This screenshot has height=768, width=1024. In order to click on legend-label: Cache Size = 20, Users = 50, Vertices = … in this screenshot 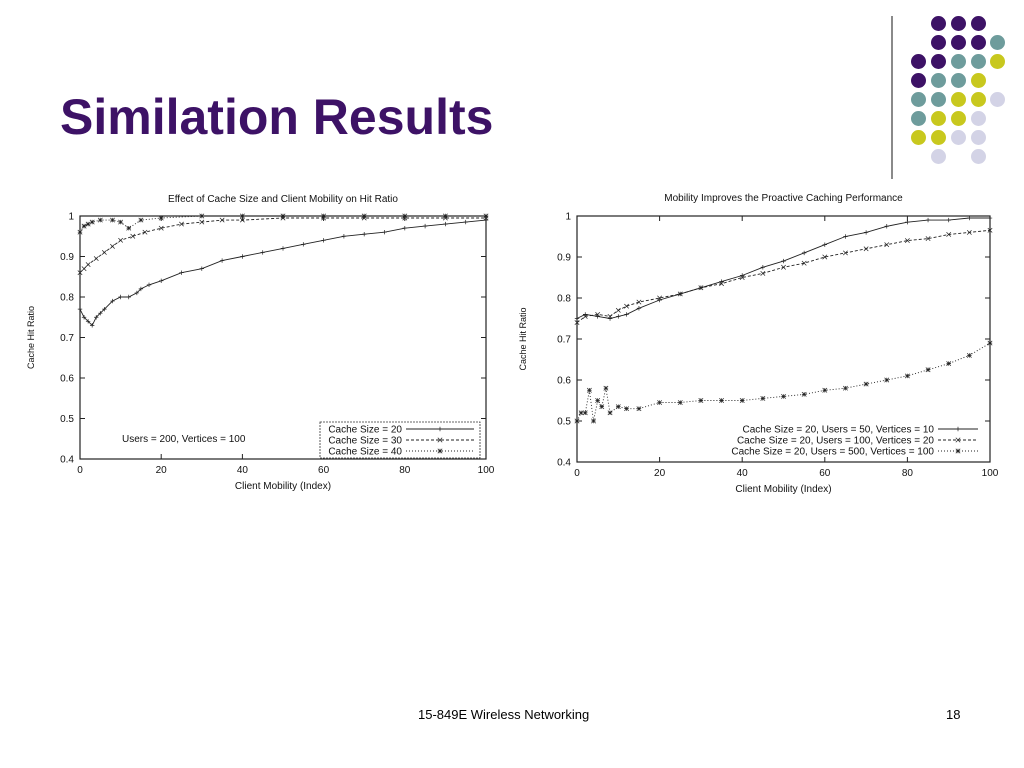, I will do `click(839, 430)`.